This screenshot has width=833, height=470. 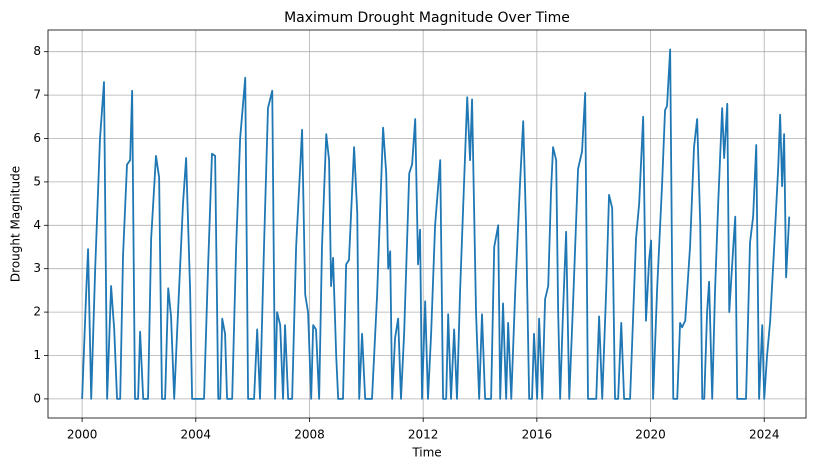 What do you see at coordinates (37, 181) in the screenshot?
I see `y-tick-label: 5` at bounding box center [37, 181].